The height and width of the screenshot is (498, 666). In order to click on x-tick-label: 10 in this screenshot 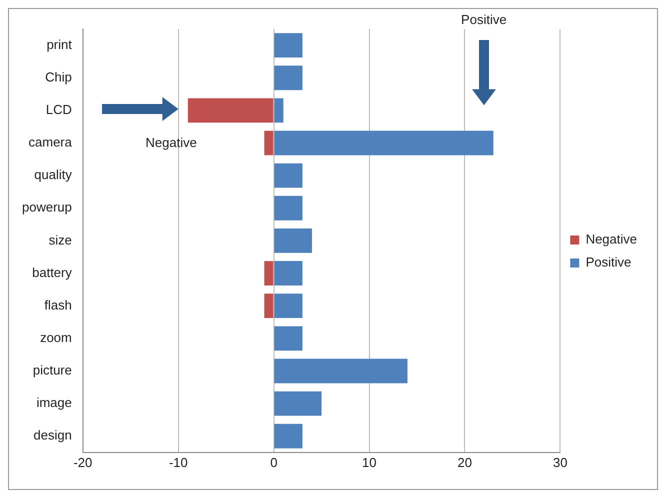, I will do `click(369, 462)`.